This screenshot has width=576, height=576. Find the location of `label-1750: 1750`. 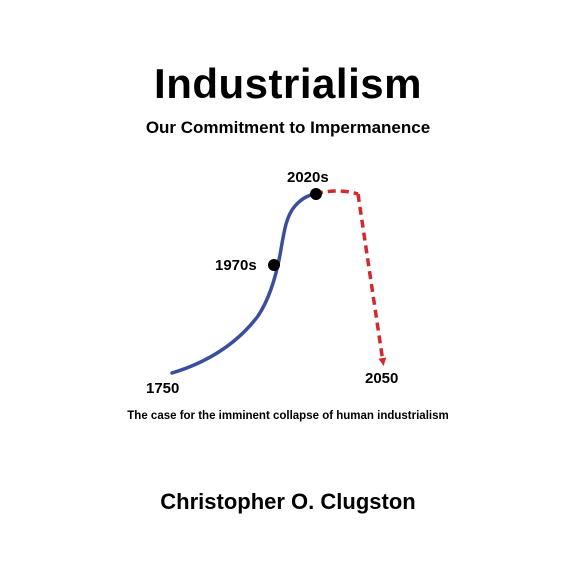

label-1750: 1750 is located at coordinates (162, 388).